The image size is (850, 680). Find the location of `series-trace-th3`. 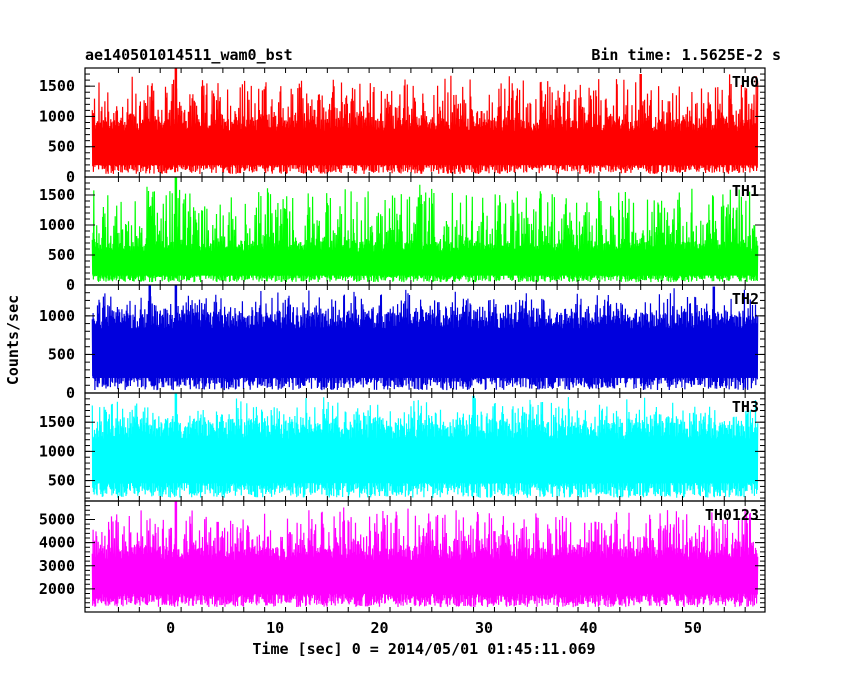

series-trace-th3 is located at coordinates (425, 447).